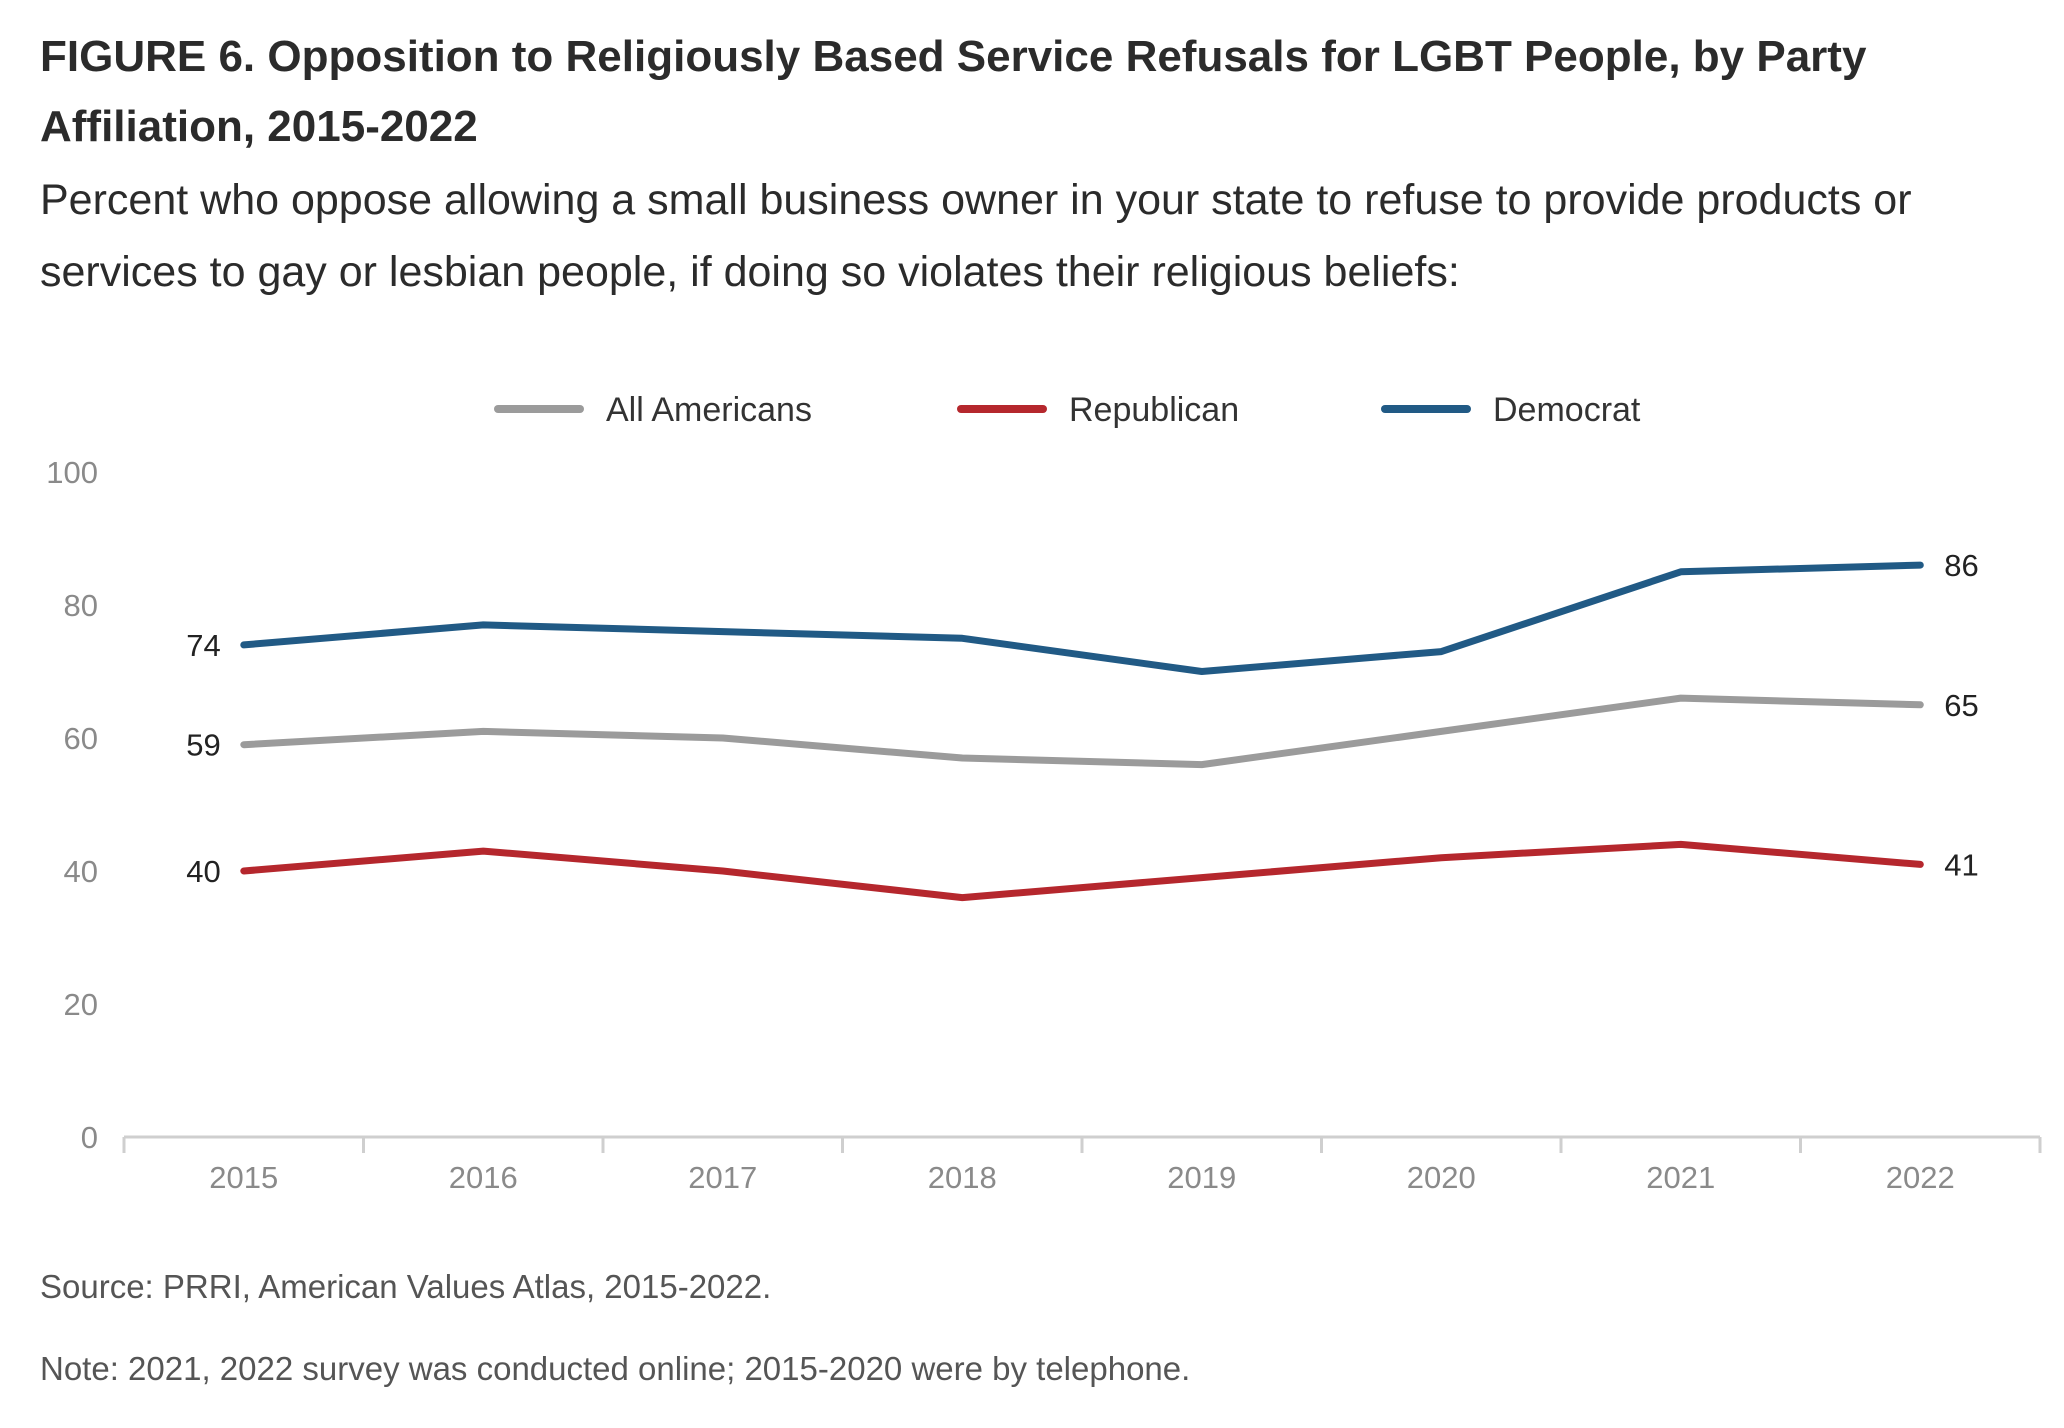  I want to click on y-tick-label: 20, so click(81, 1004).